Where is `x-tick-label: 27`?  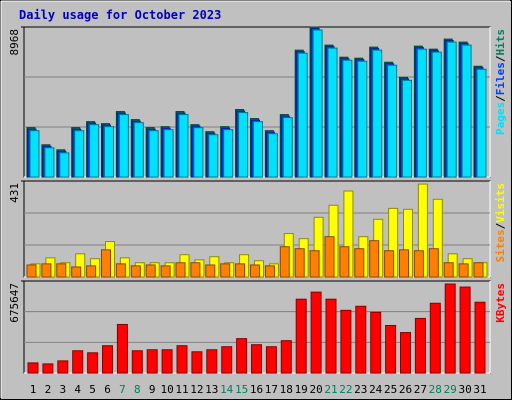 x-tick-label: 27 is located at coordinates (420, 389).